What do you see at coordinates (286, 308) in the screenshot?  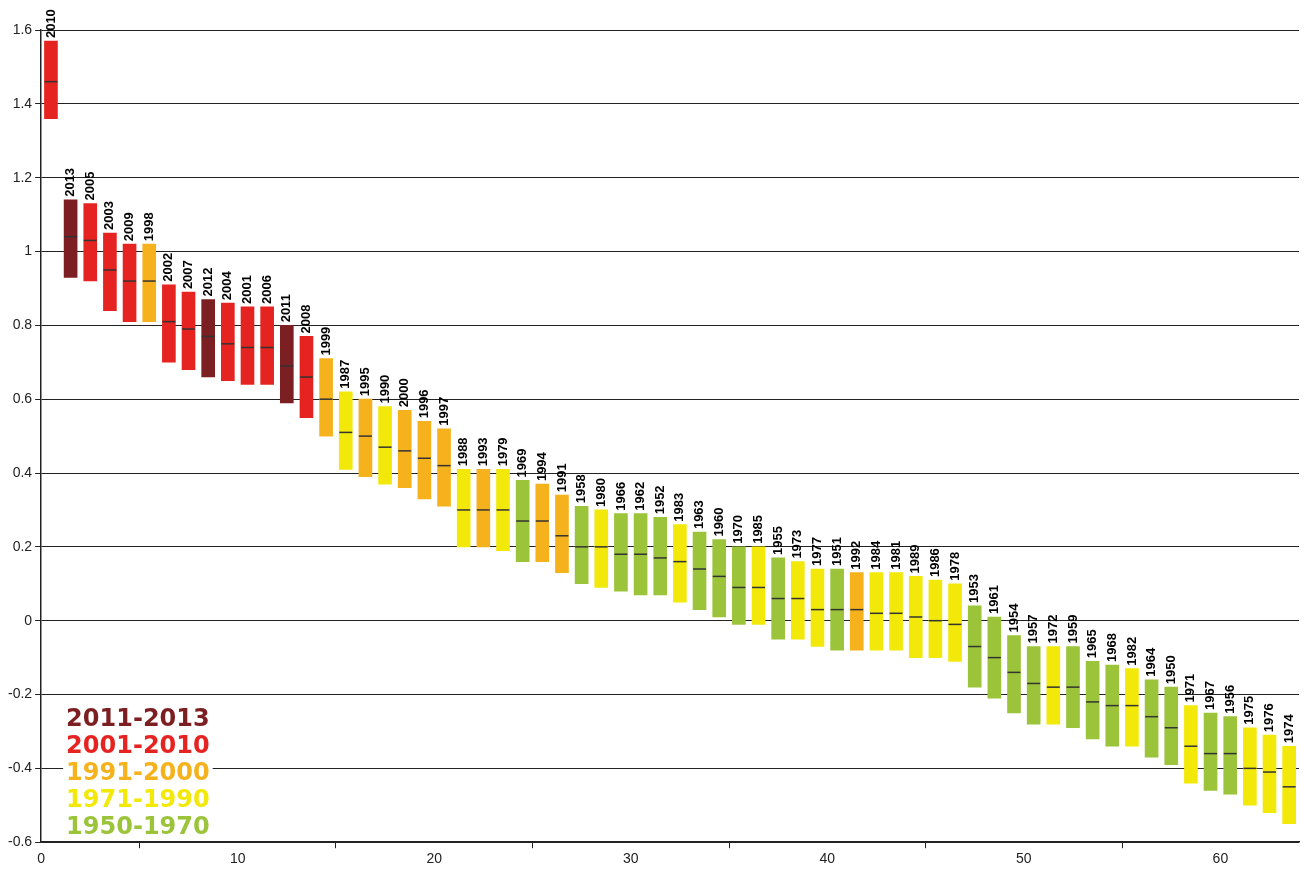 I see `annotation: 2011` at bounding box center [286, 308].